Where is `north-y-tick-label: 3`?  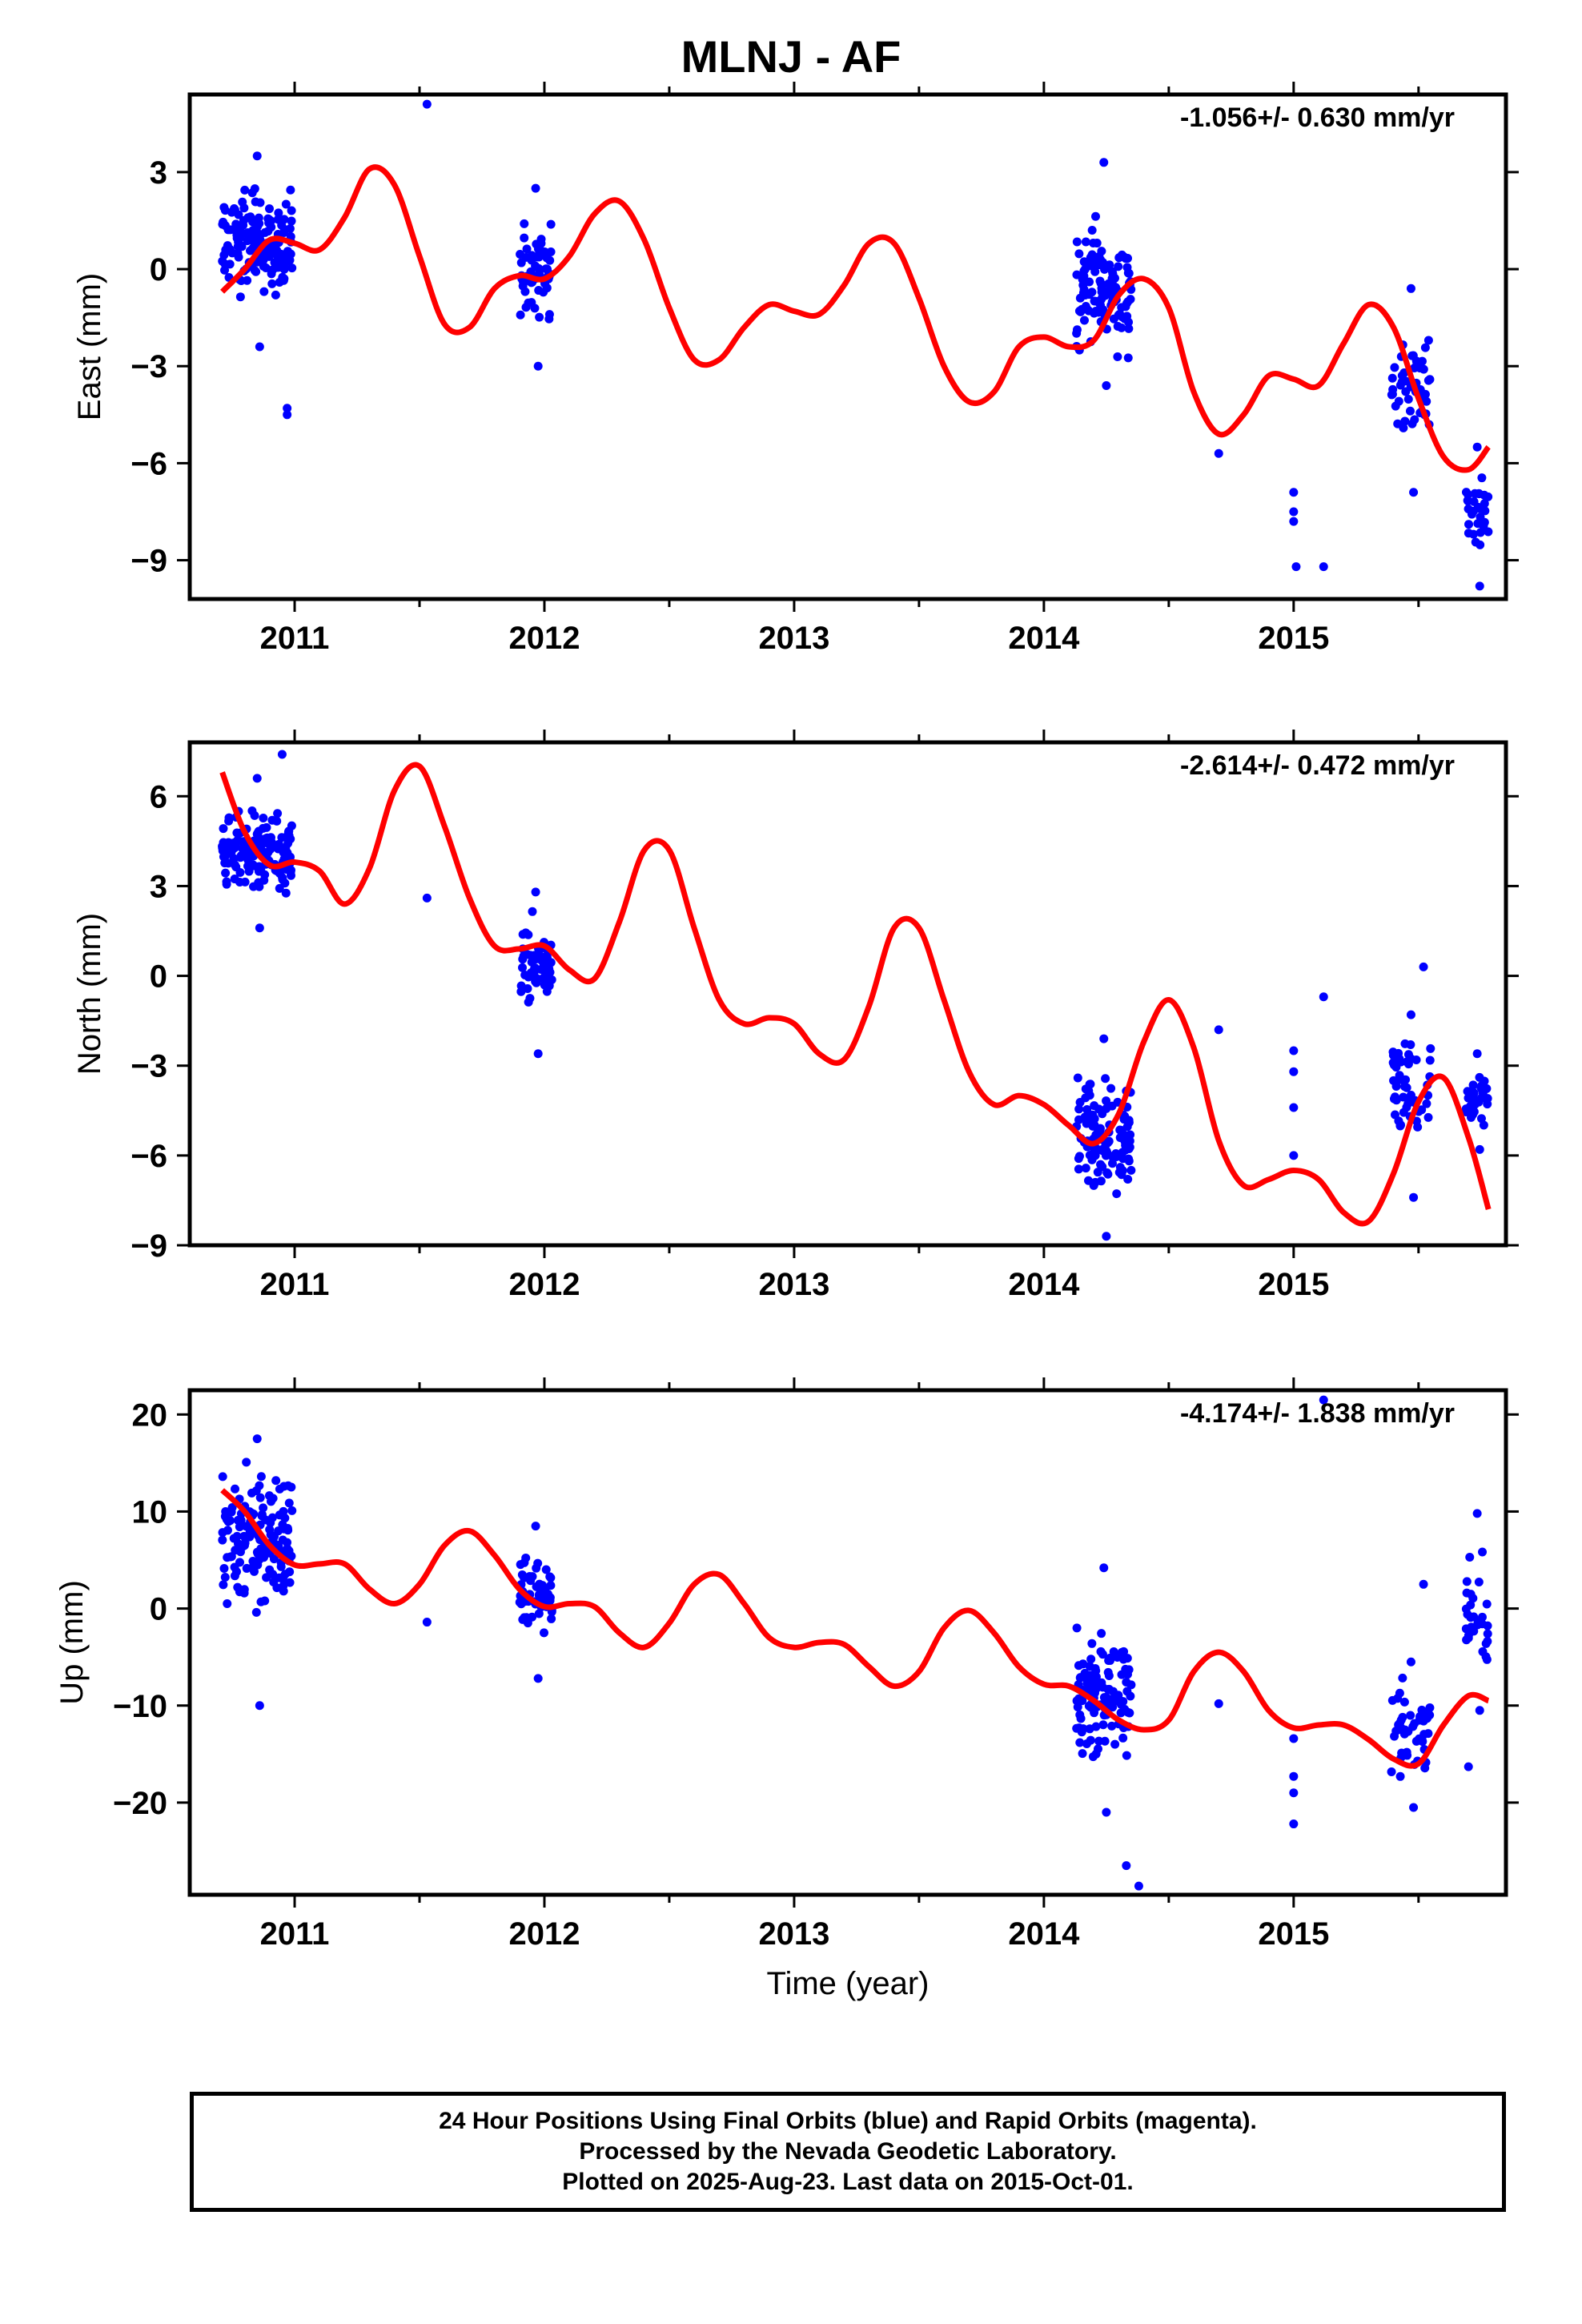
north-y-tick-label: 3 is located at coordinates (158, 886).